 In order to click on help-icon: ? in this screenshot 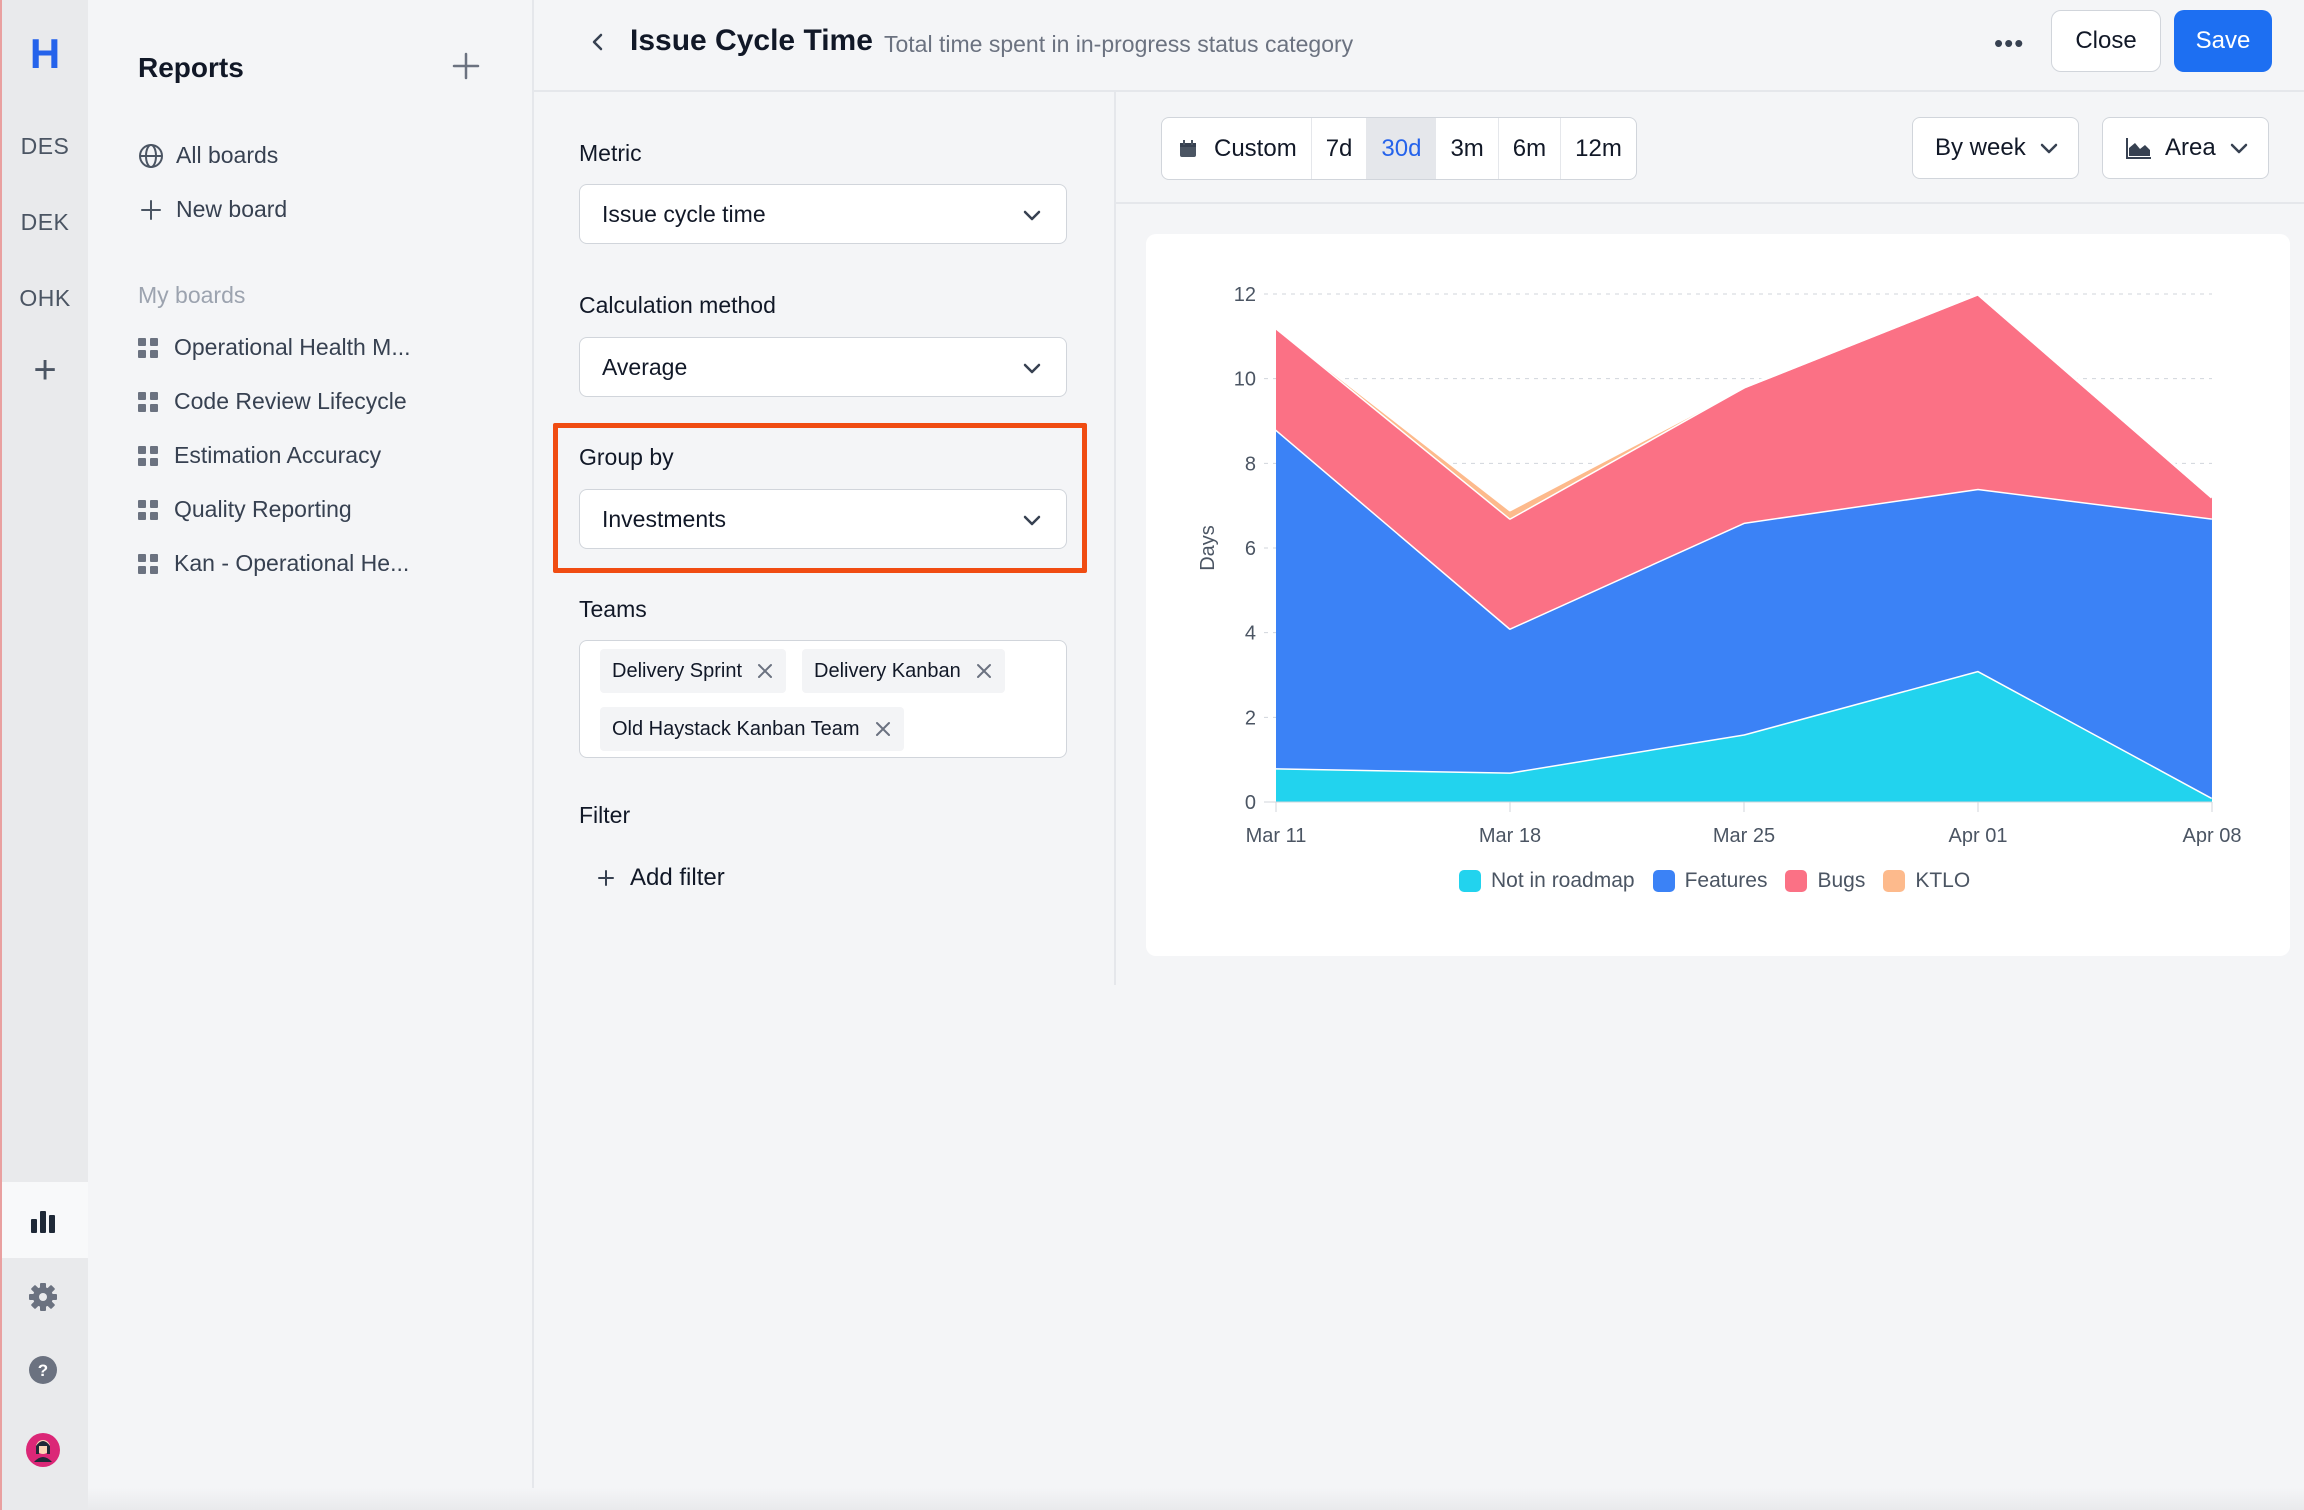, I will do `click(43, 1370)`.